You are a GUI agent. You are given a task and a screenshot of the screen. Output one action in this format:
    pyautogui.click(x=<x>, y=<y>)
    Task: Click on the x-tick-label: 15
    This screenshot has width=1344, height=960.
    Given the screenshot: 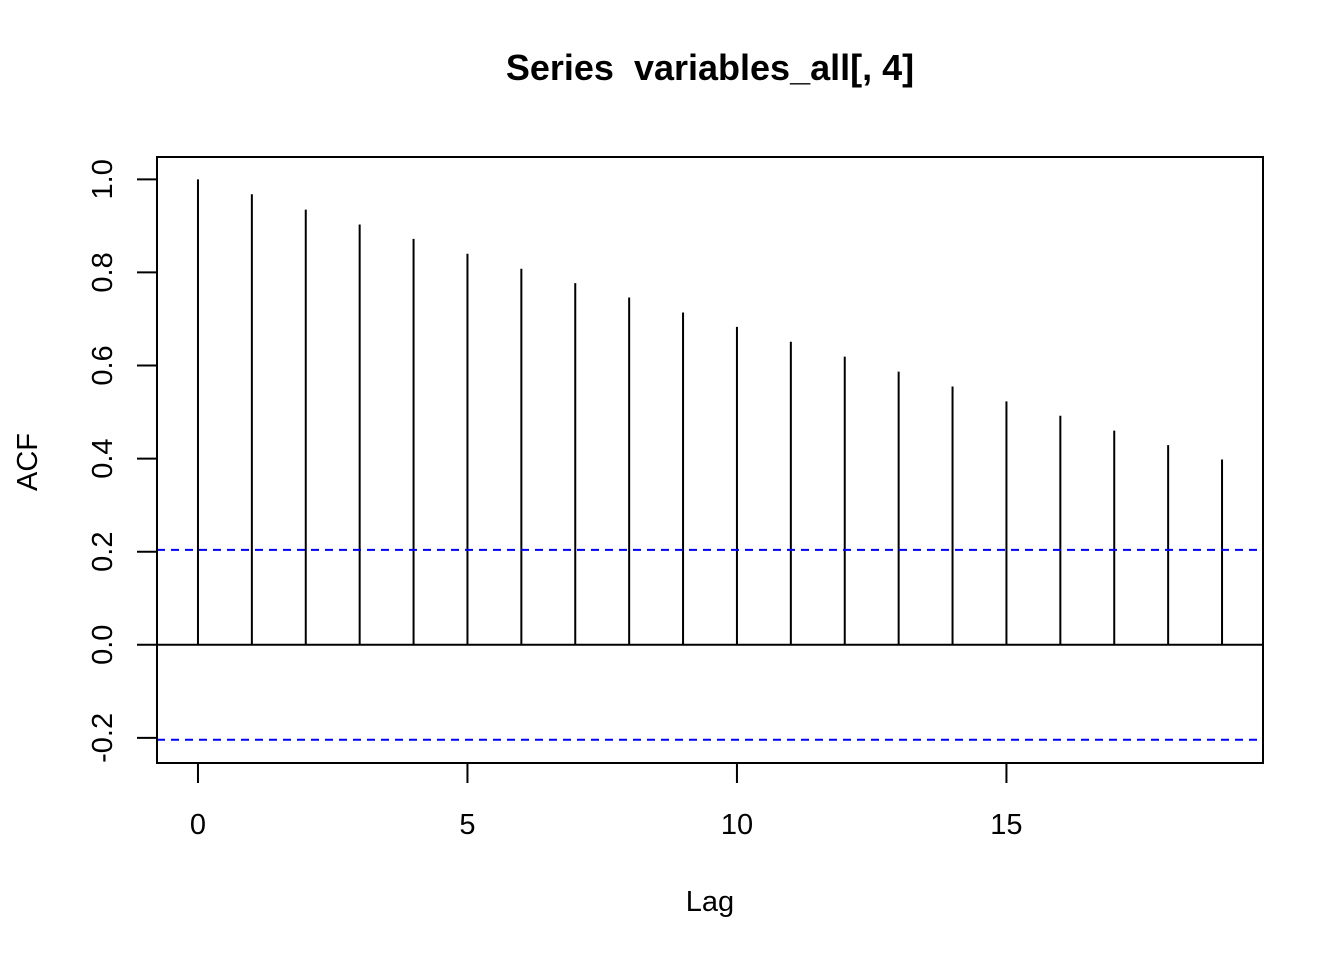 What is the action you would take?
    pyautogui.click(x=1006, y=825)
    